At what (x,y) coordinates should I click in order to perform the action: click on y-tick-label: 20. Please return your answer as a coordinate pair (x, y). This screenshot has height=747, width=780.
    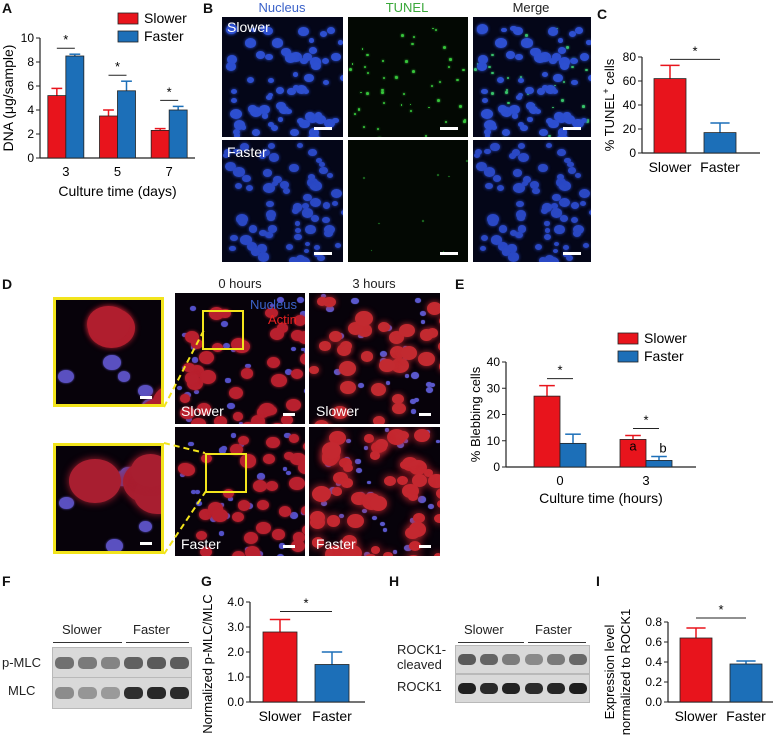
    Looking at the image, I should click on (630, 129).